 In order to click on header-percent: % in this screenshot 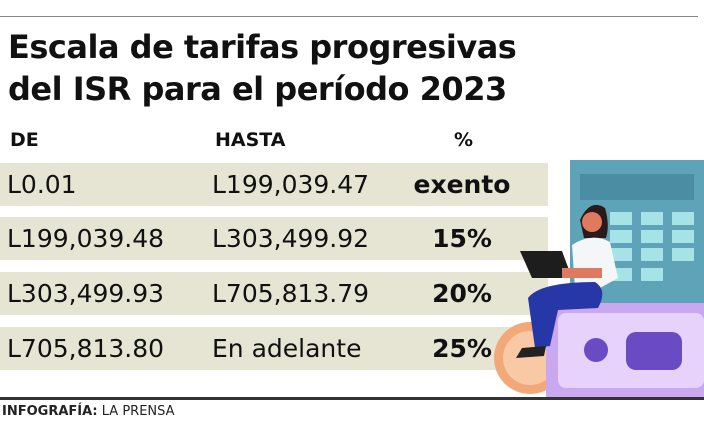, I will do `click(464, 140)`.